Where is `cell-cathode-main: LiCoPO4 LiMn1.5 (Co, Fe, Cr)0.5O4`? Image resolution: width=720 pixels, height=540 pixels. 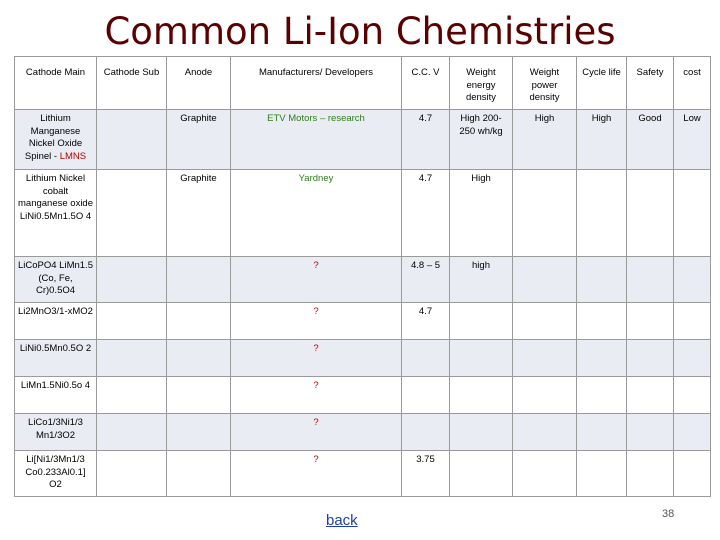
cell-cathode-main: LiCoPO4 LiMn1.5 (Co, Fe, Cr)0.5O4 is located at coordinates (55, 279).